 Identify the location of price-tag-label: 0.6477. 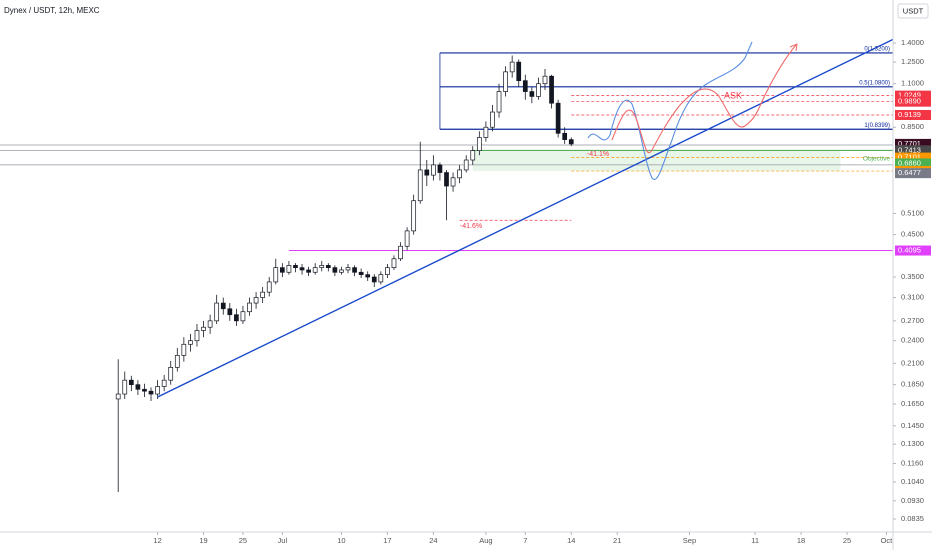
(909, 172).